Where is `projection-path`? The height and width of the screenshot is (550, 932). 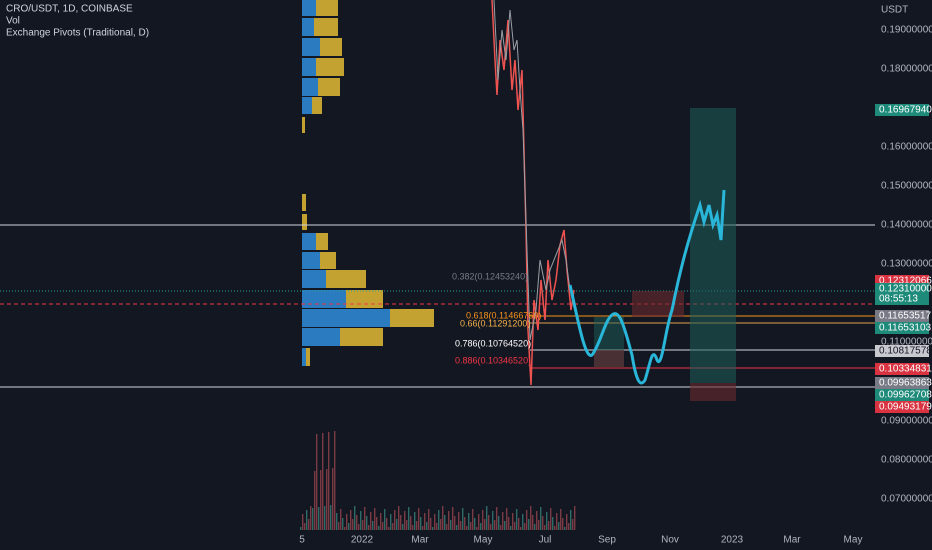
projection-path is located at coordinates (647, 287).